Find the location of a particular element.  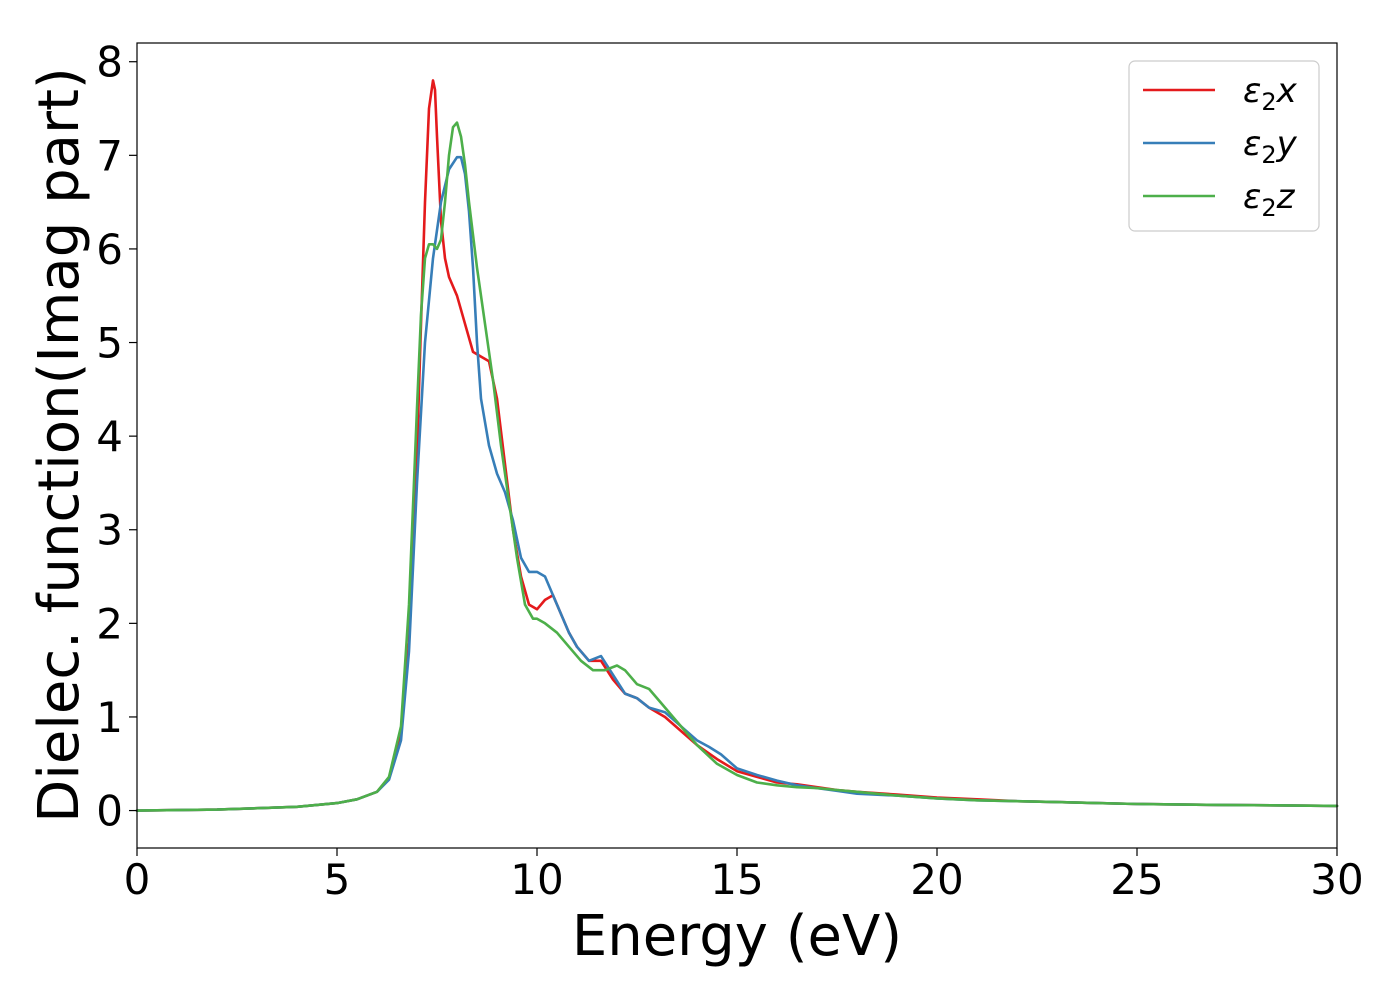

legend: ε2x ε2y ε2z is located at coordinates (1224, 146).